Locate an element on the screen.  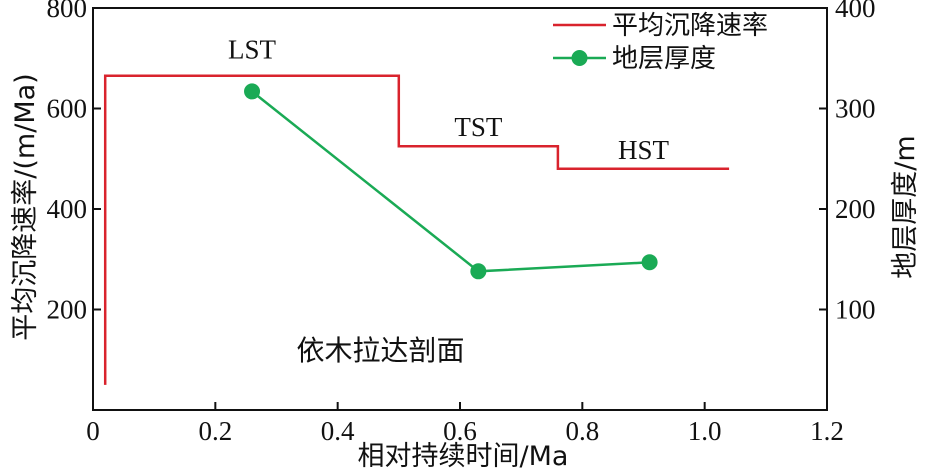
x-tick-label: 0.8 is located at coordinates (582, 431).